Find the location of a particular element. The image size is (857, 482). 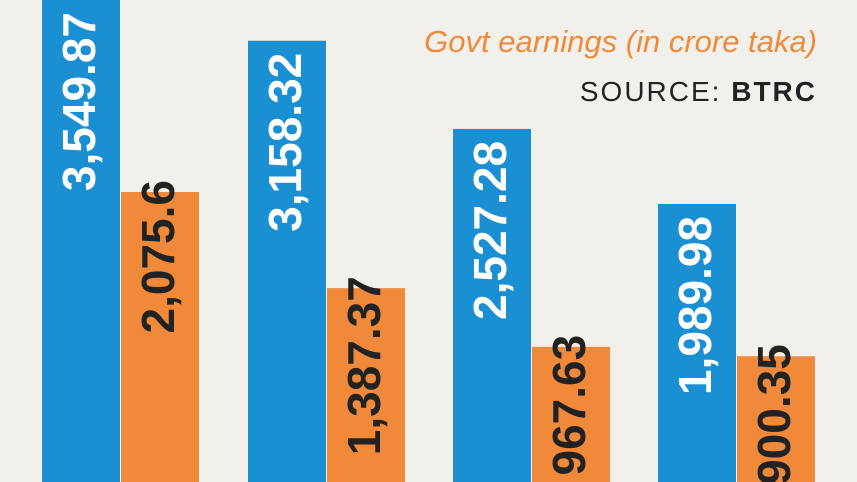

data-label-s2-c3: 967.63 is located at coordinates (569, 405).